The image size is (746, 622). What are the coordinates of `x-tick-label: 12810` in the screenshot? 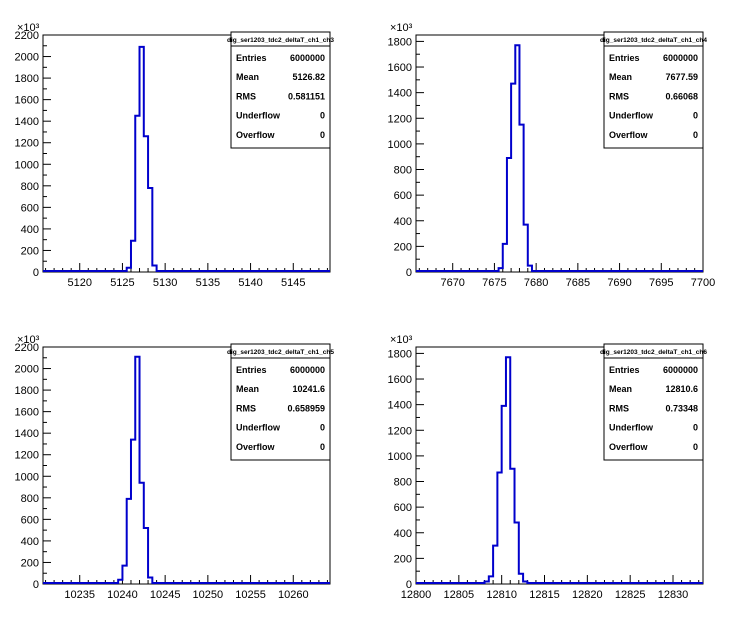 It's located at (501, 595).